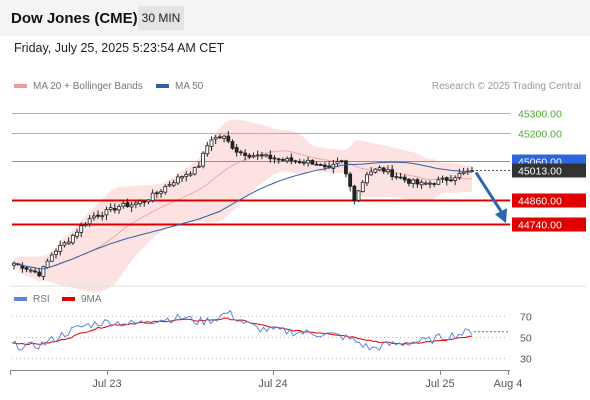  What do you see at coordinates (508, 384) in the screenshot?
I see `x-tick-label: Aug 4` at bounding box center [508, 384].